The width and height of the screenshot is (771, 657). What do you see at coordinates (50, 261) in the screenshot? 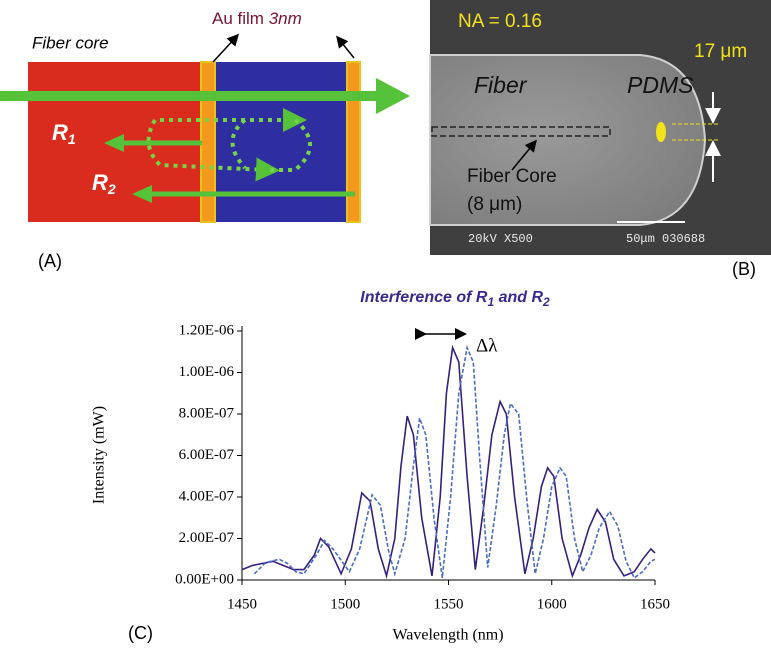
I see `panel-label: (A)` at bounding box center [50, 261].